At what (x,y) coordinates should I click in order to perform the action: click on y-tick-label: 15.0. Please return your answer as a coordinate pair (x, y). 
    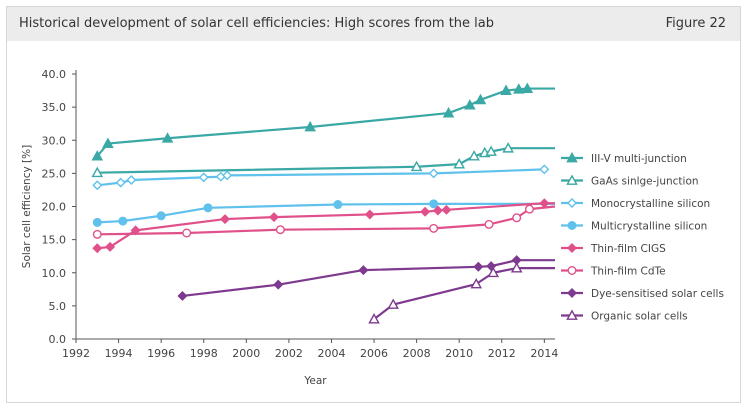
    Looking at the image, I should click on (54, 240).